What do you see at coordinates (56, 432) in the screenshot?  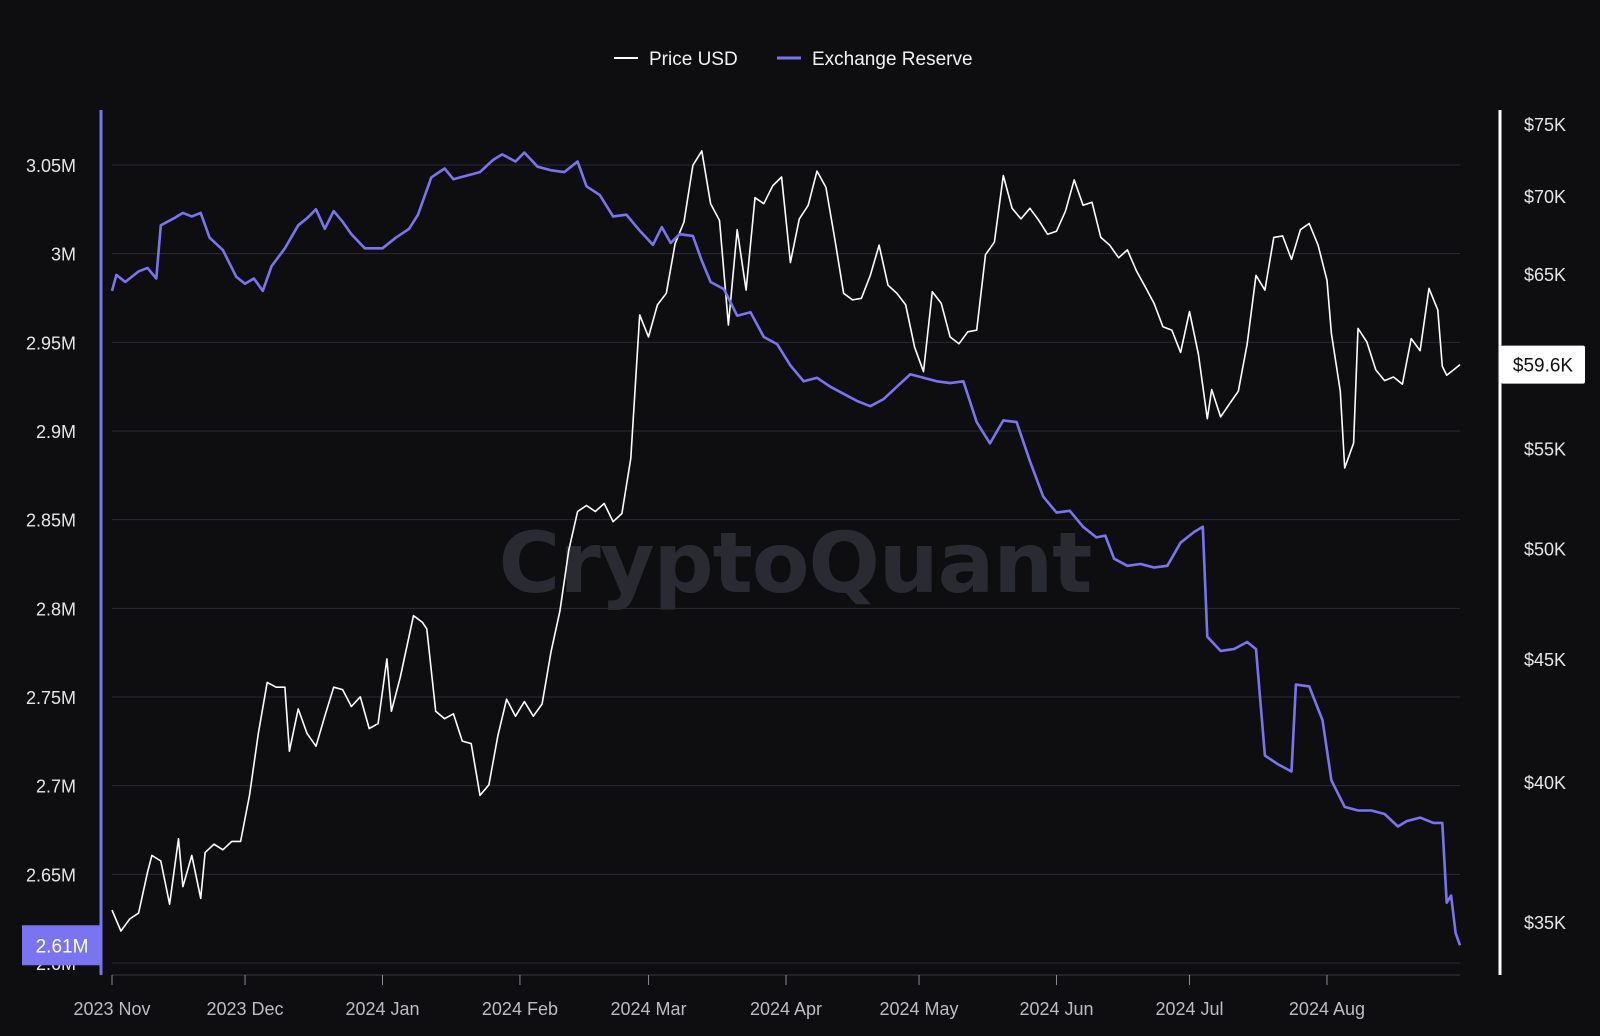 I see `left-tick-label: 2.9M` at bounding box center [56, 432].